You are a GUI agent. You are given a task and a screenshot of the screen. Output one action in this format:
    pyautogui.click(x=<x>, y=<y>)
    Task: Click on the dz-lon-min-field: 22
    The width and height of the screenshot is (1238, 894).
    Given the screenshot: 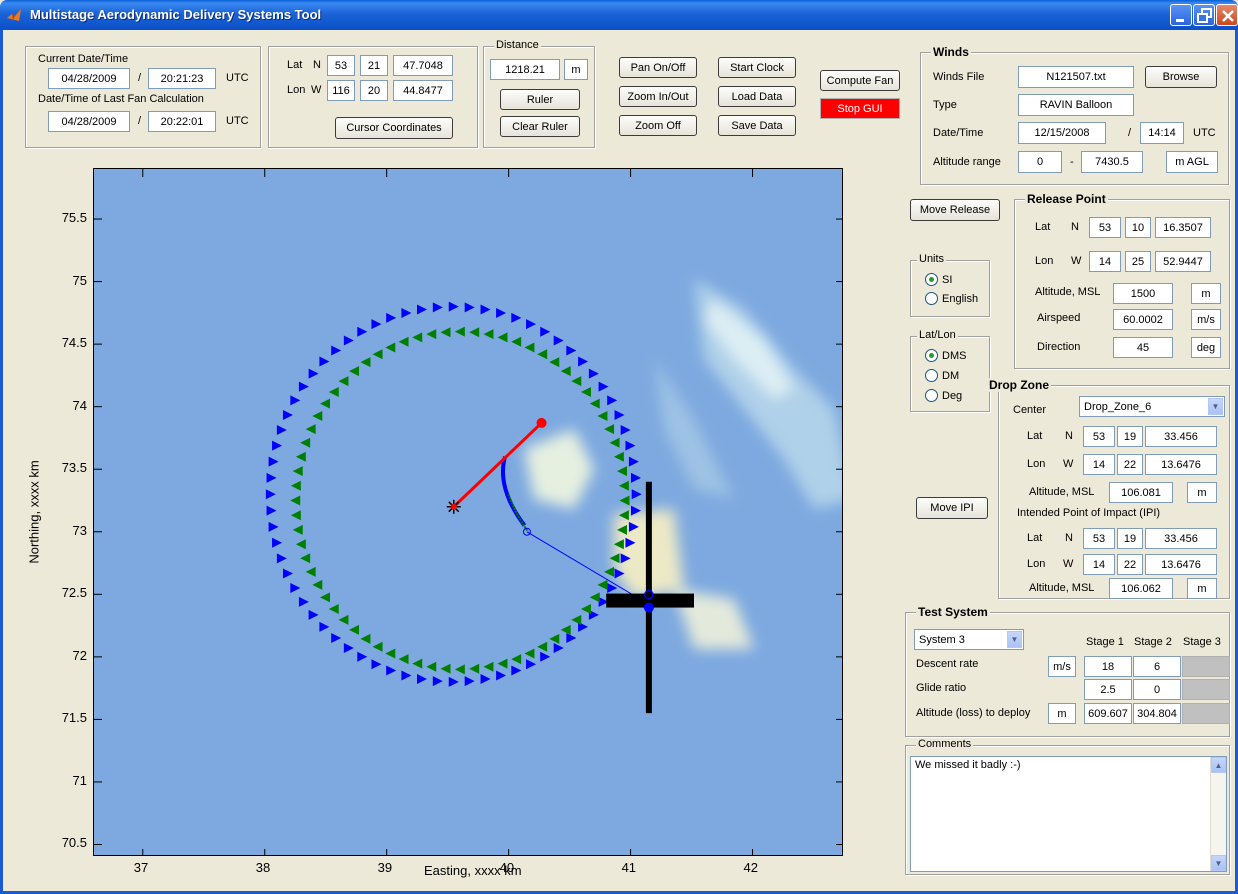 What is the action you would take?
    pyautogui.click(x=1130, y=464)
    